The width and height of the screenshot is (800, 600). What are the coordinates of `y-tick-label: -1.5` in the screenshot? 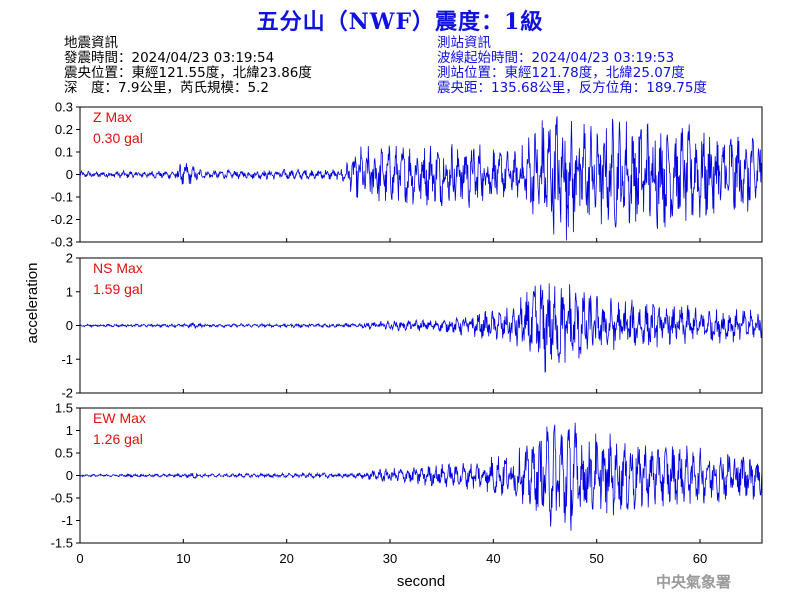 It's located at (62, 543).